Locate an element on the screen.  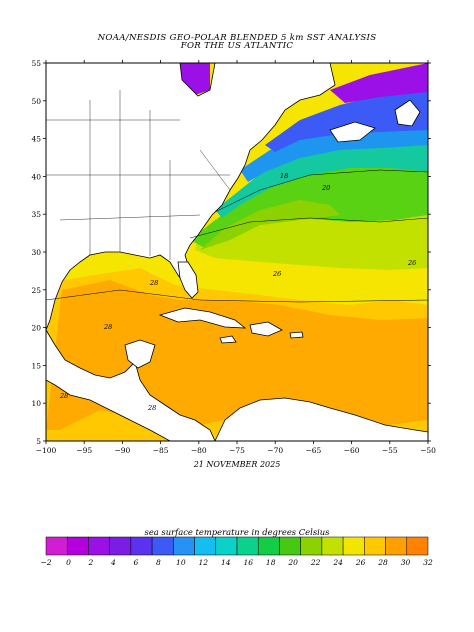
legend-label: 22 is located at coordinates (315, 562).